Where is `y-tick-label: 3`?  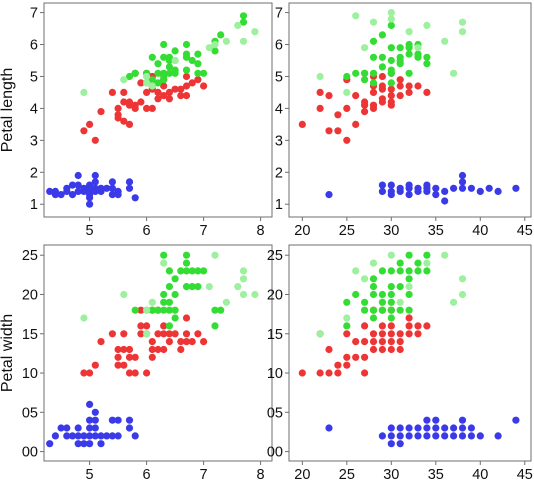 y-tick-label: 3 is located at coordinates (34, 141).